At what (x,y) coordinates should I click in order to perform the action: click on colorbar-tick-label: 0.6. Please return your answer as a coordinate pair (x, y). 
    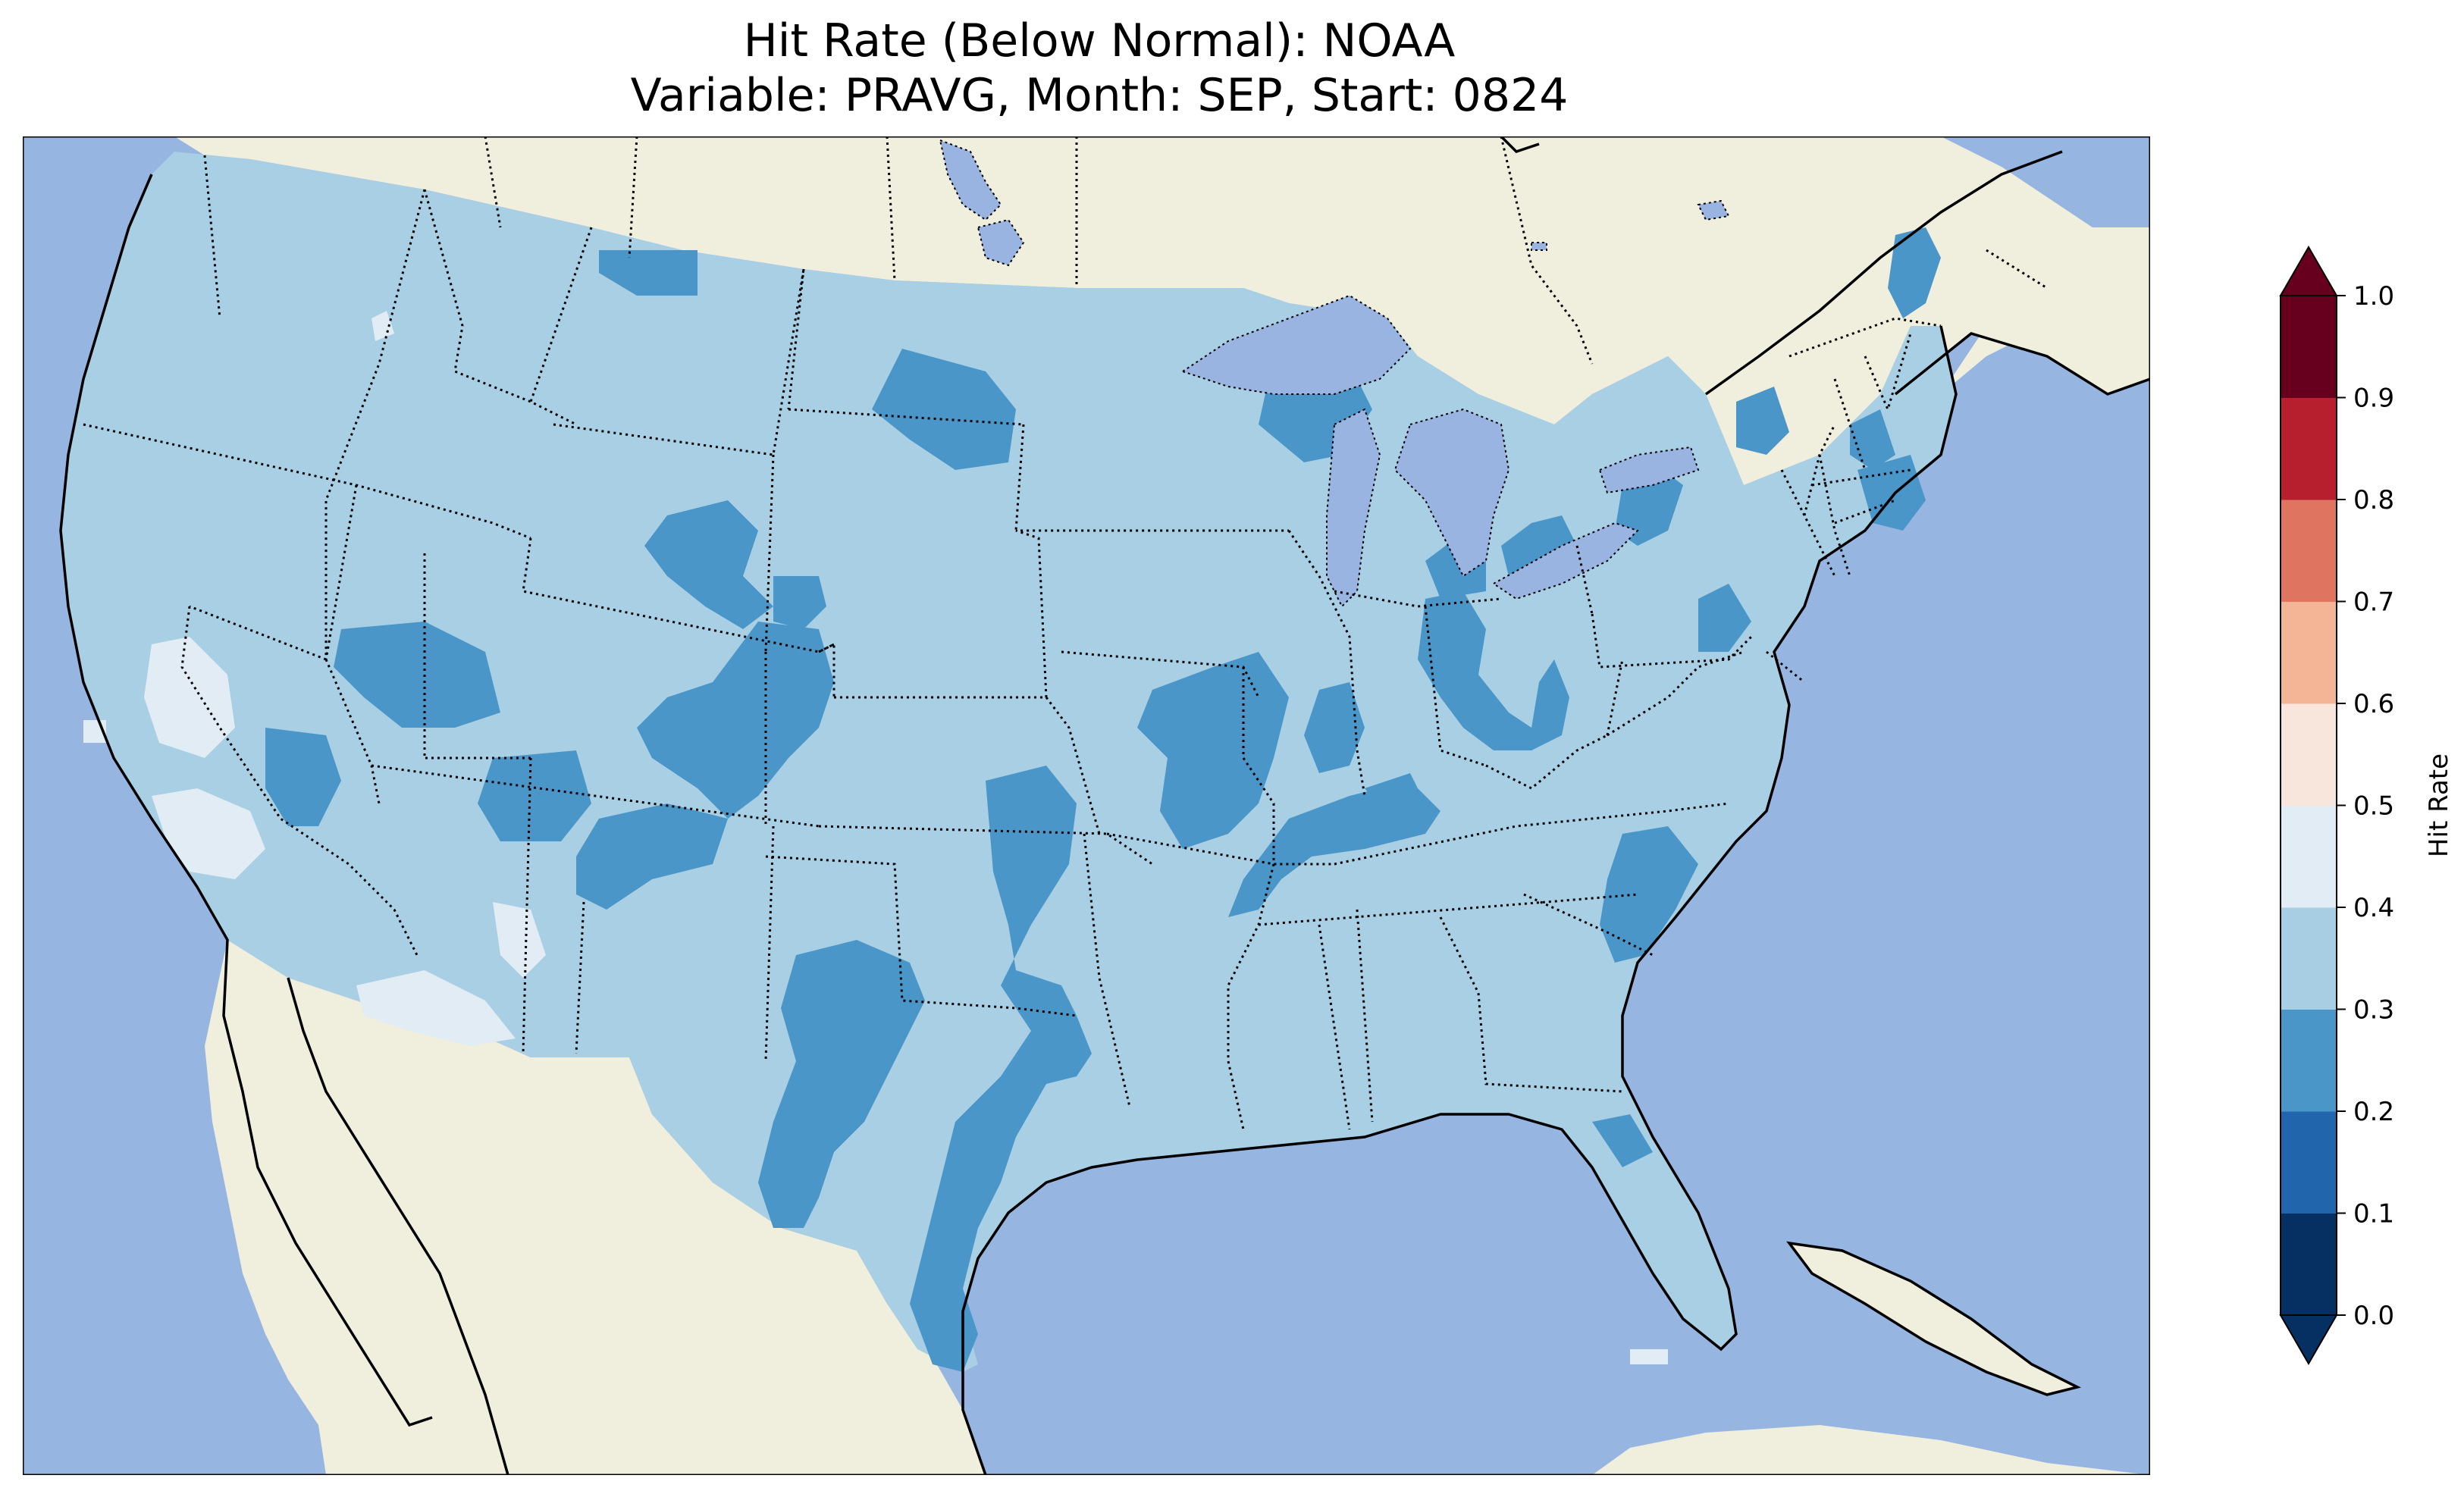
    Looking at the image, I should click on (2374, 704).